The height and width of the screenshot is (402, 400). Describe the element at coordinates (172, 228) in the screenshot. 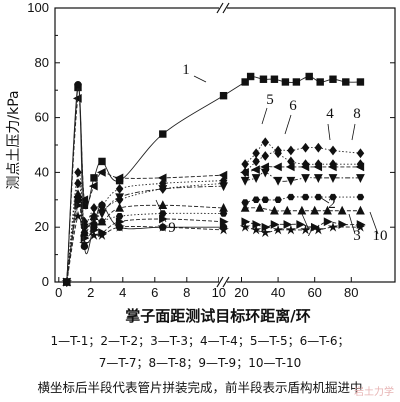

I see `curve-label-9: 9` at that location.